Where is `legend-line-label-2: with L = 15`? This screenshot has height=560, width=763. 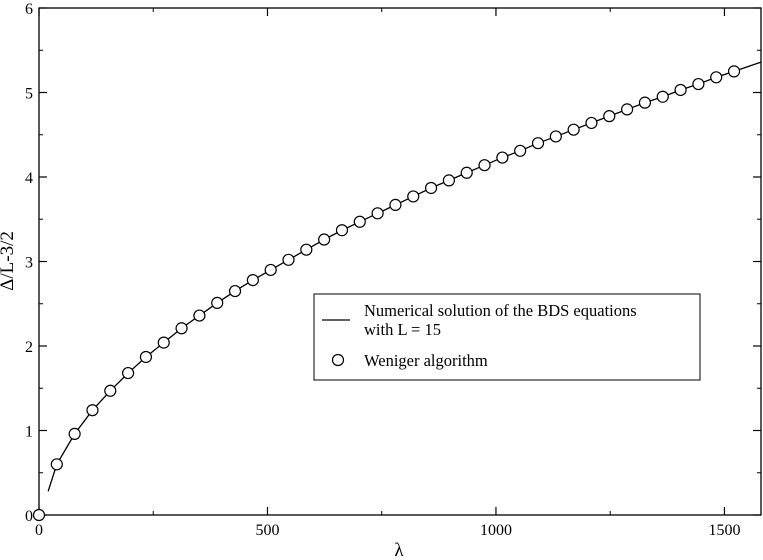
legend-line-label-2: with L = 15 is located at coordinates (402, 329).